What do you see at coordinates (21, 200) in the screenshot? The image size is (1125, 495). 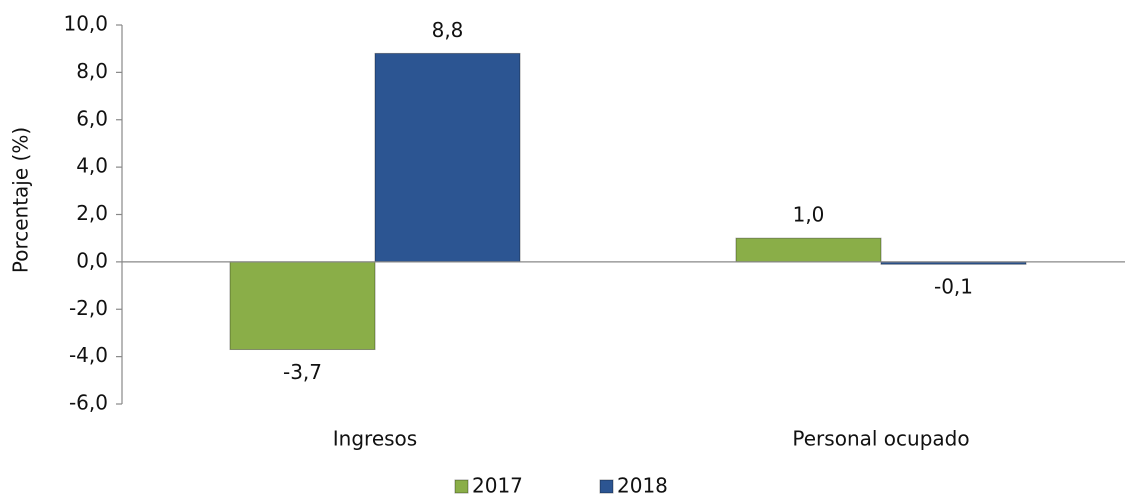 I see `y-axis-label: Porcentaje (%)` at bounding box center [21, 200].